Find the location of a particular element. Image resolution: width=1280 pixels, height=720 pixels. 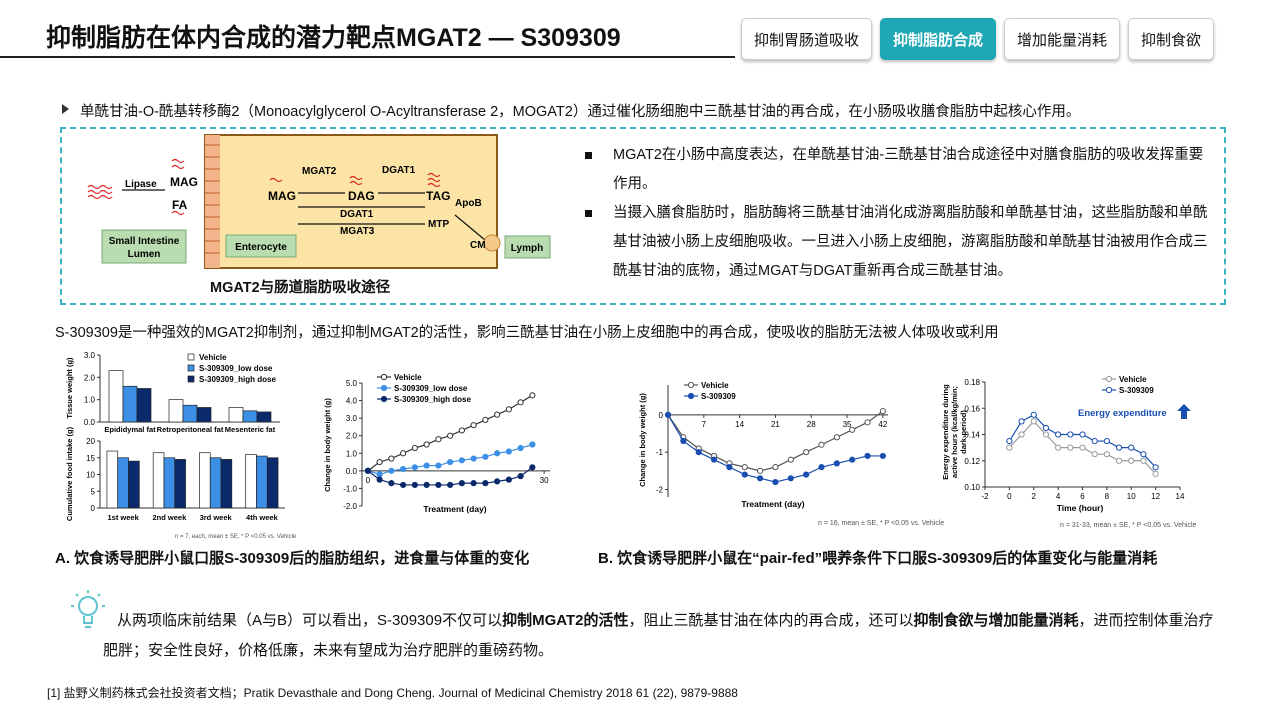

y-tick-label: 4.0 is located at coordinates (352, 401).